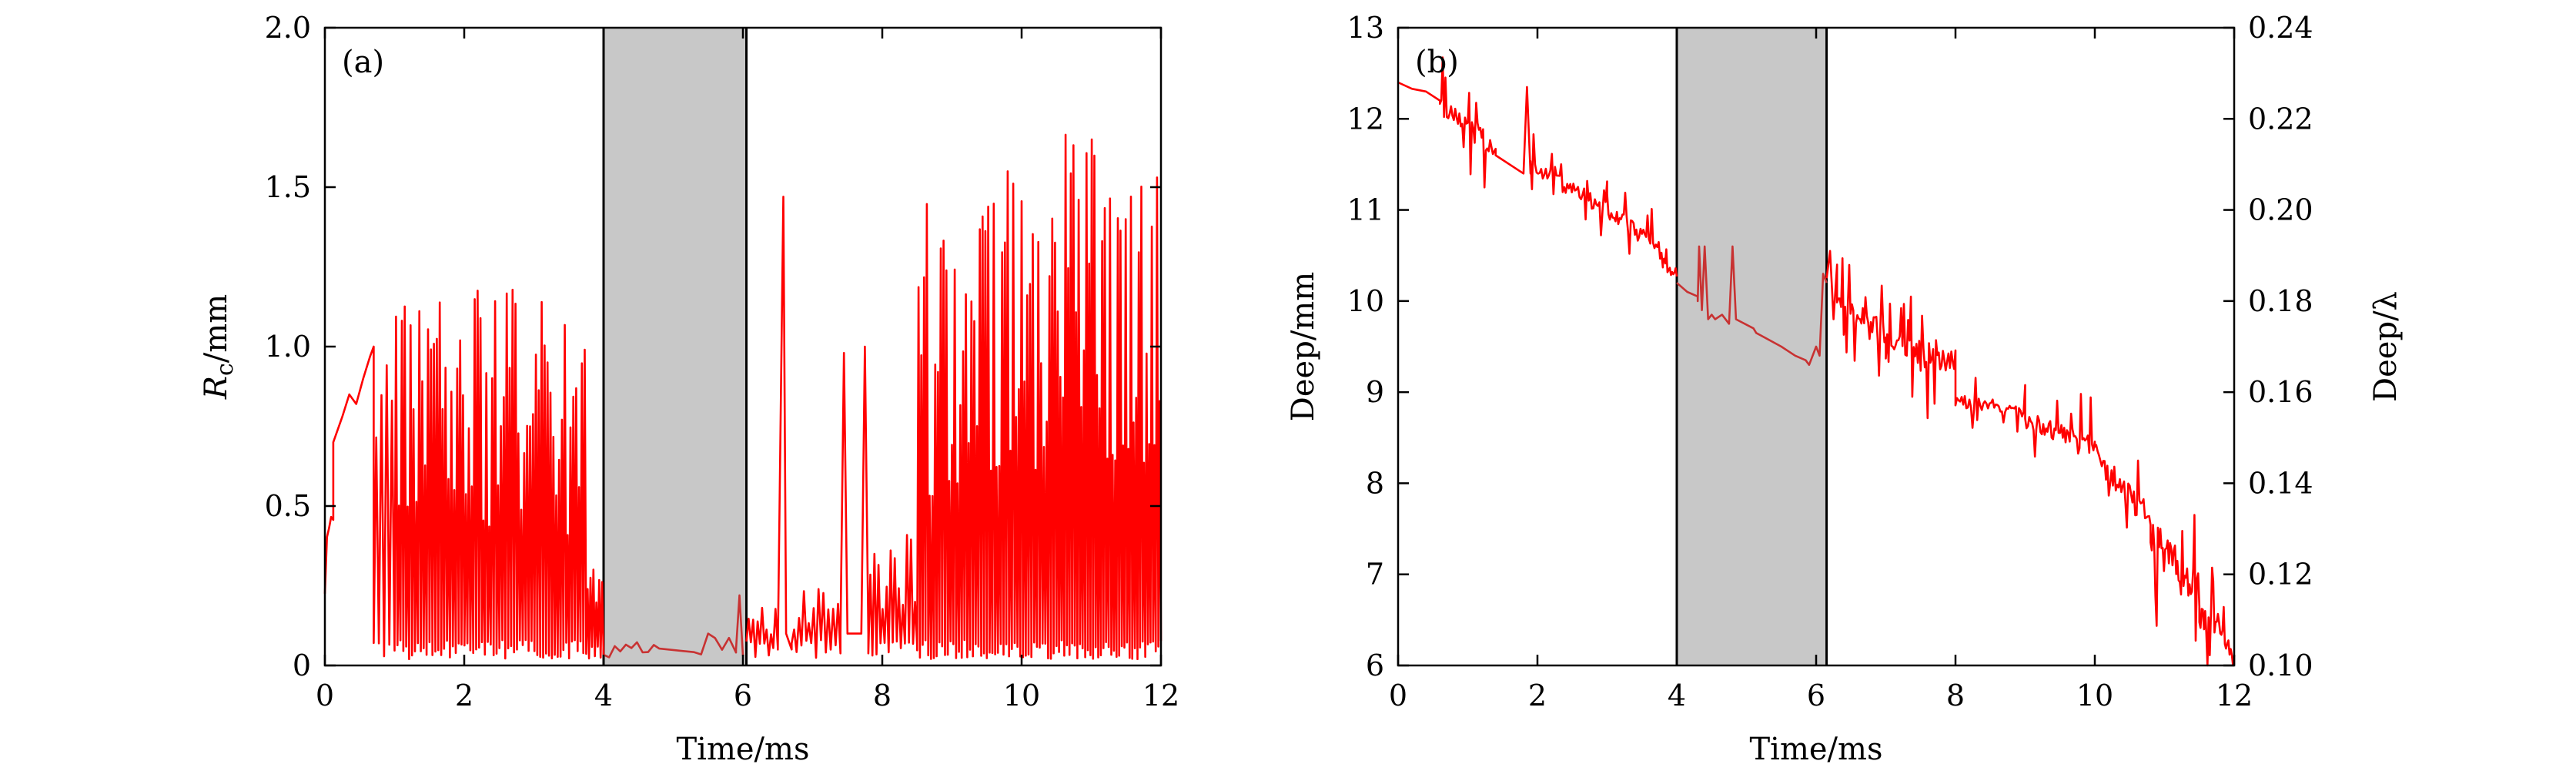 The height and width of the screenshot is (781, 2576). What do you see at coordinates (288, 347) in the screenshot?
I see `panel-a-y-tick-label: 1.0` at bounding box center [288, 347].